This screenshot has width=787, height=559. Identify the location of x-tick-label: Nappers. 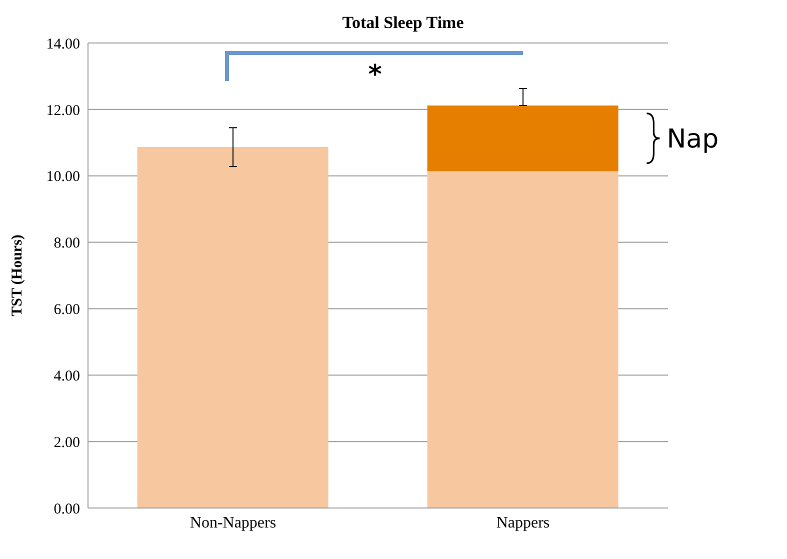
(523, 523).